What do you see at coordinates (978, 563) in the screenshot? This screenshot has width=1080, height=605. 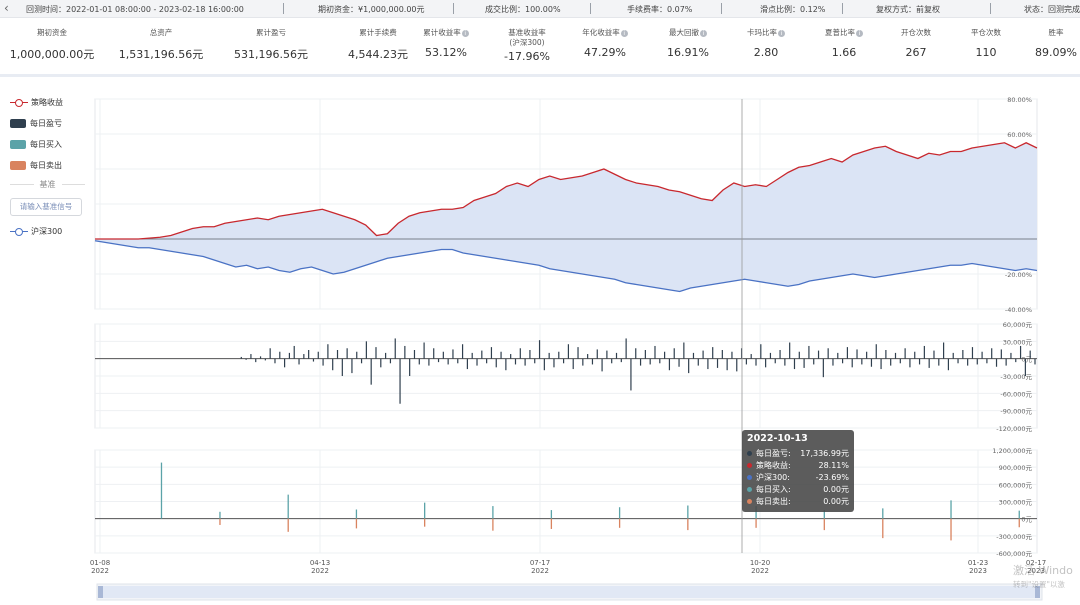 I see `x-tick-label: 01-23` at bounding box center [978, 563].